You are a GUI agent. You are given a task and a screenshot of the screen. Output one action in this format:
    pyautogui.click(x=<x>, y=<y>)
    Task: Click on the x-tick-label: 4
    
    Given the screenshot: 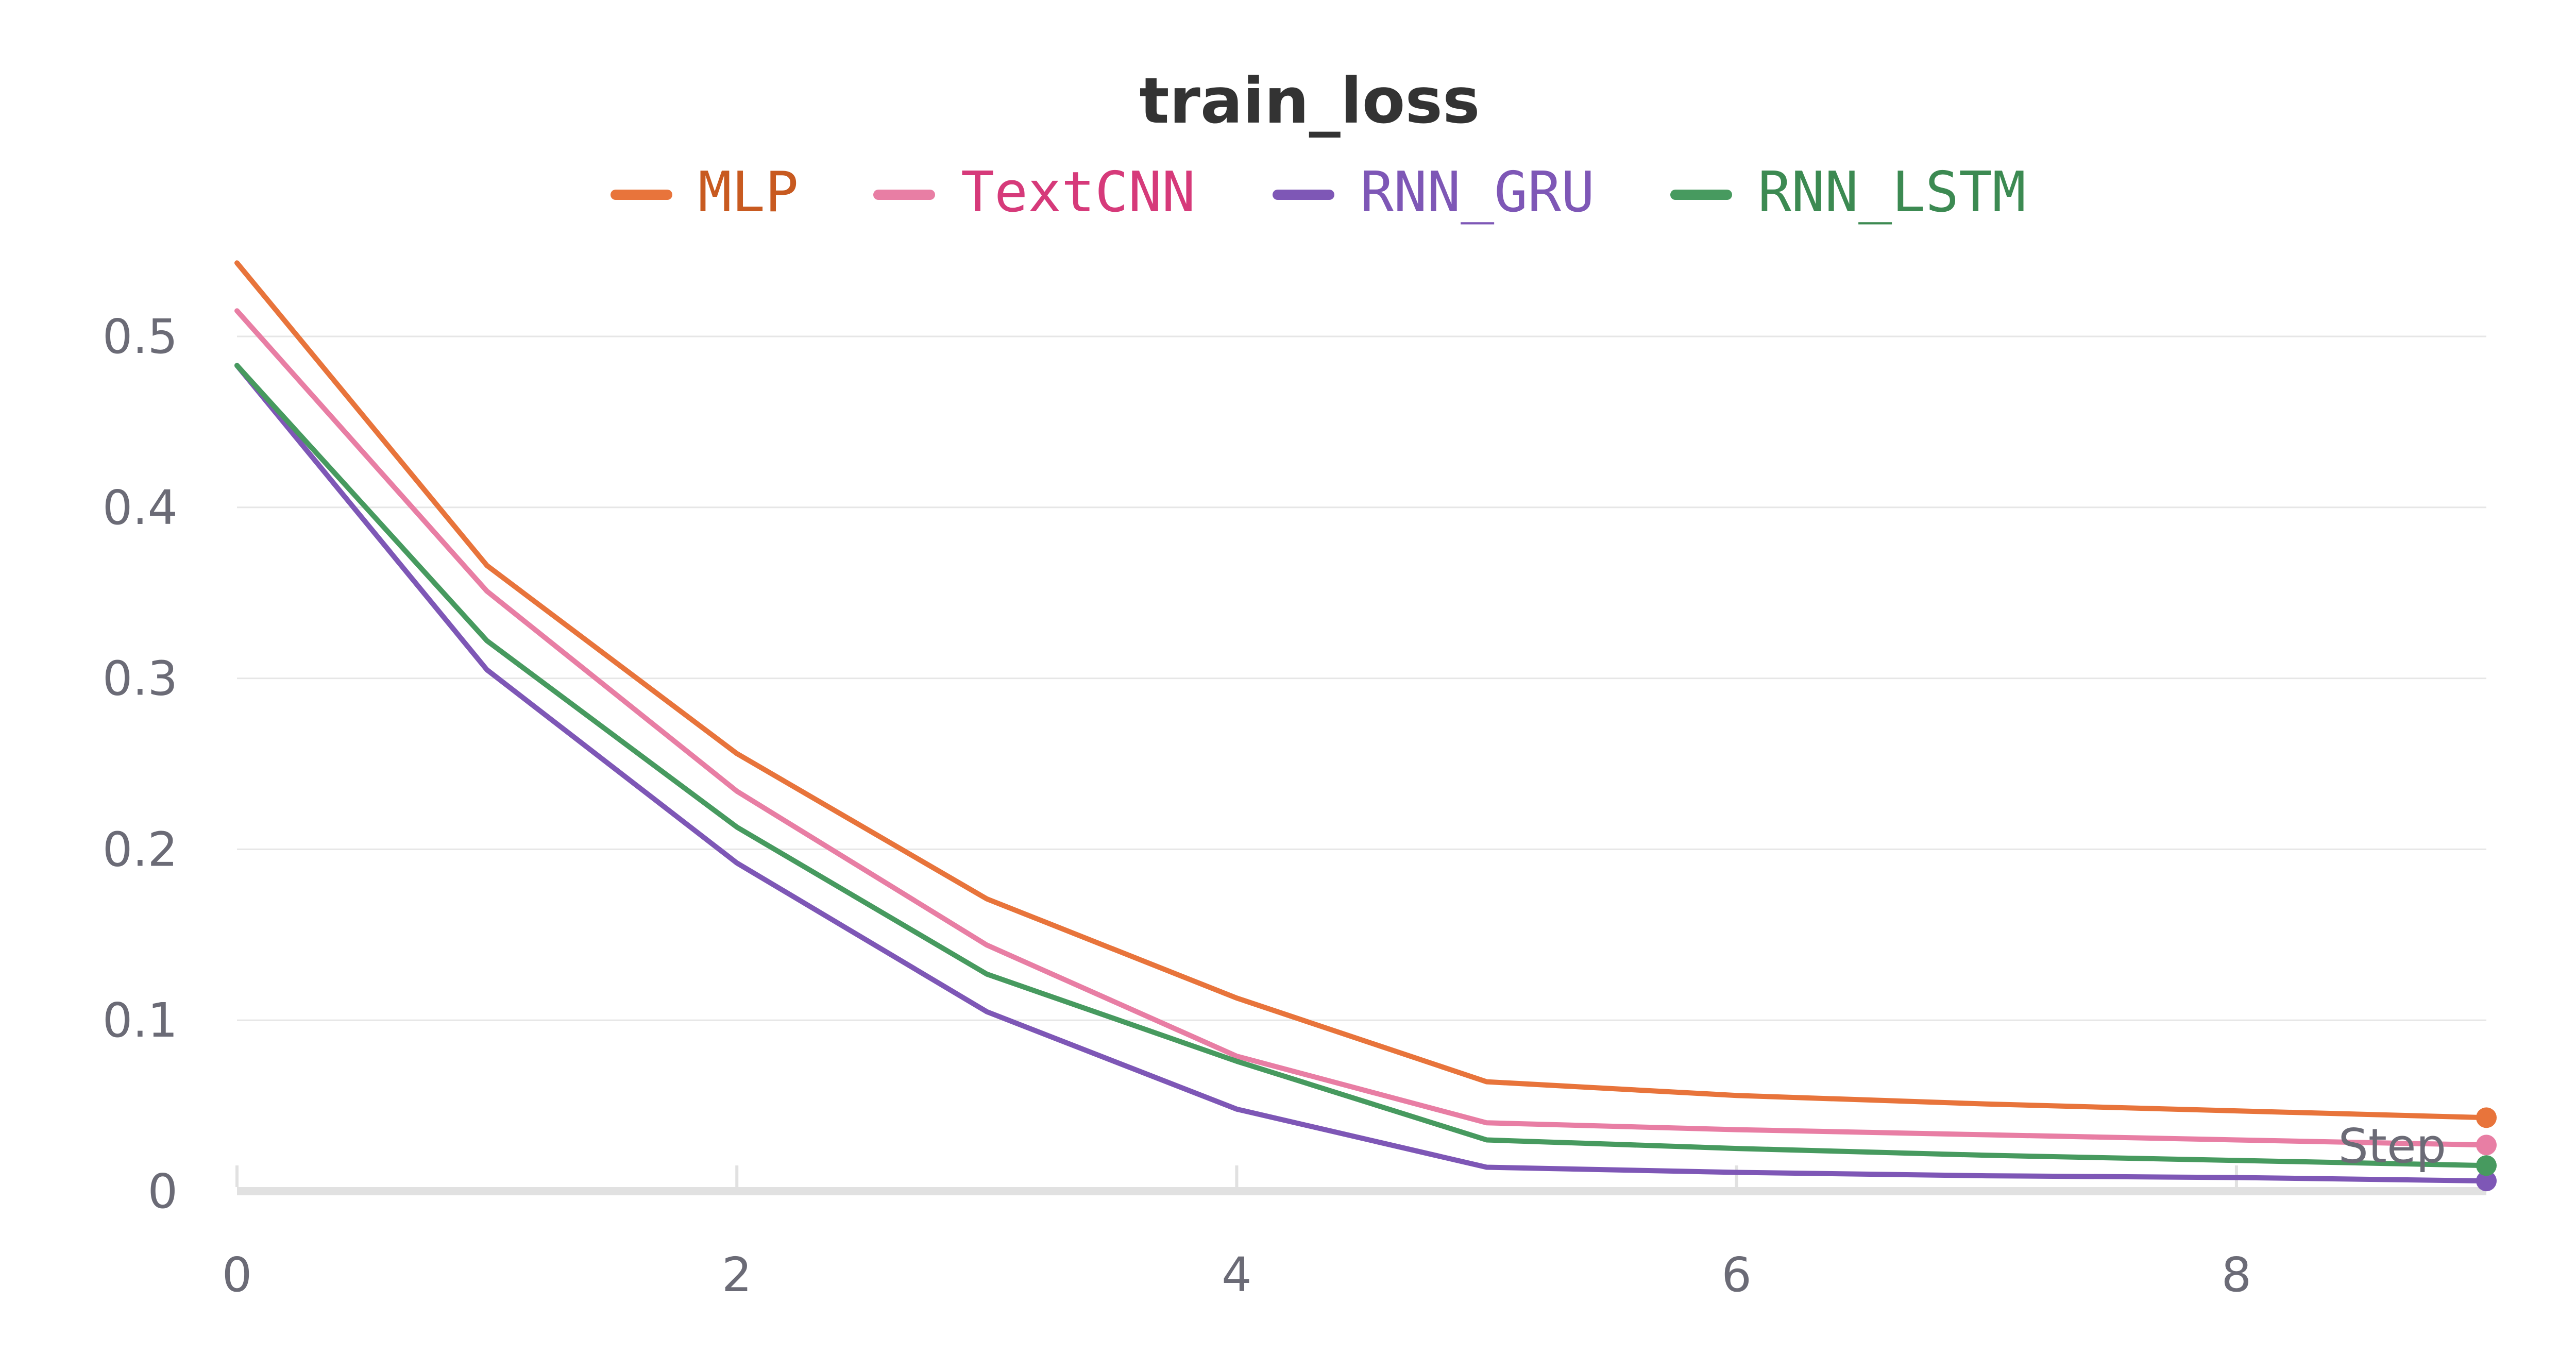 What is the action you would take?
    pyautogui.click(x=1237, y=1274)
    